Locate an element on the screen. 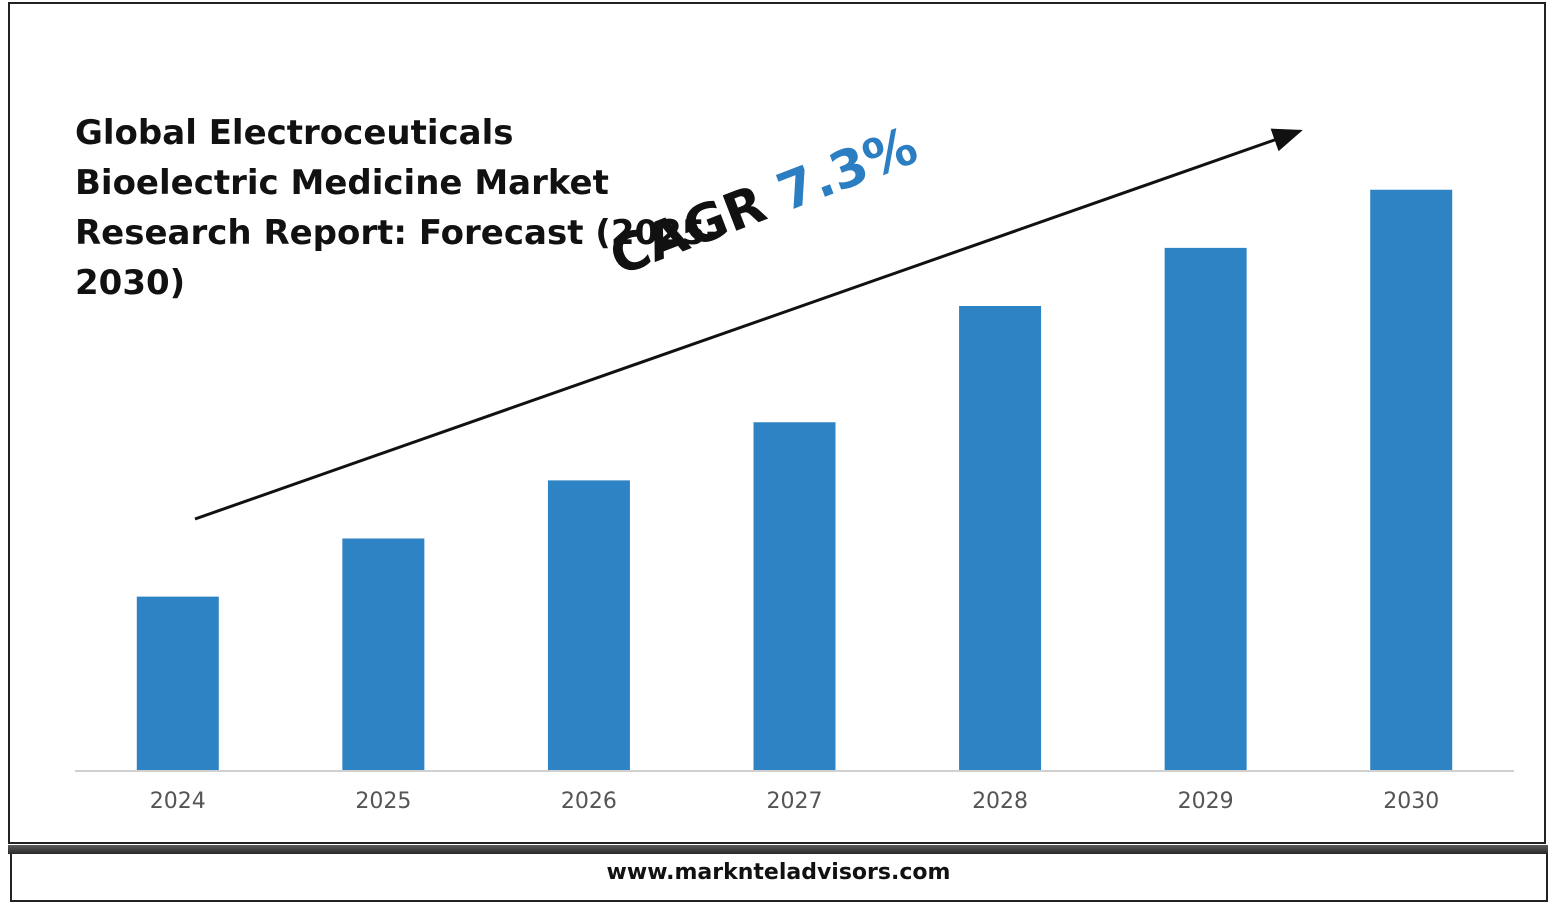 This screenshot has height=906, width=1557. footer-box is located at coordinates (779, 878).